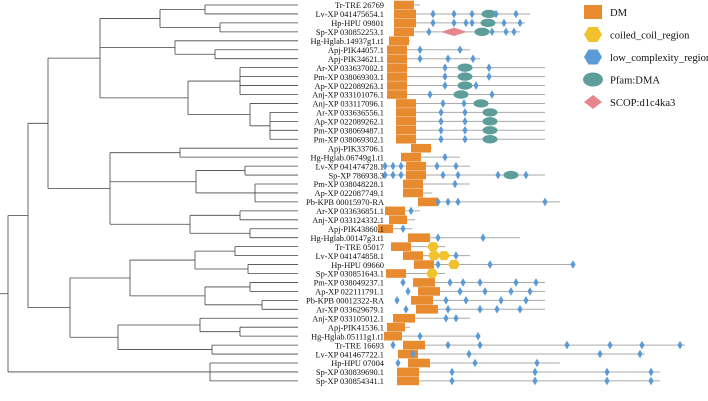  Describe the element at coordinates (593, 12) in the screenshot. I see `legend-dm-swatch` at that location.